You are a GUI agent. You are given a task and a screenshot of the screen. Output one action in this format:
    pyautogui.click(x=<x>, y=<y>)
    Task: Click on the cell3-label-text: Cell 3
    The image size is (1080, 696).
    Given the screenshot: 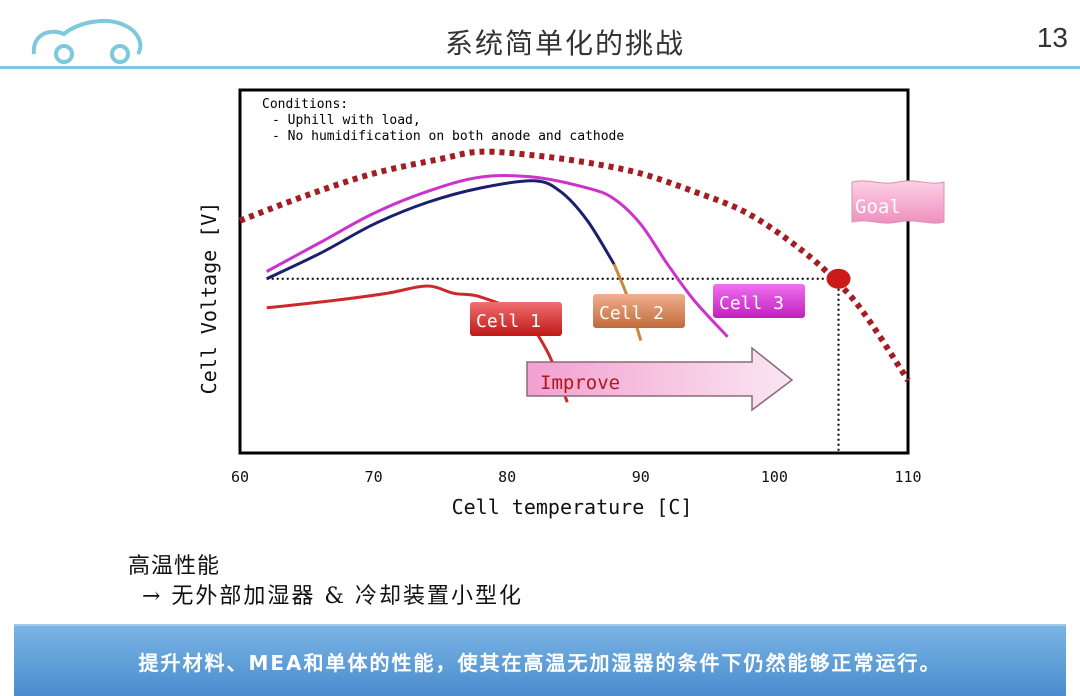 What is the action you would take?
    pyautogui.click(x=751, y=303)
    